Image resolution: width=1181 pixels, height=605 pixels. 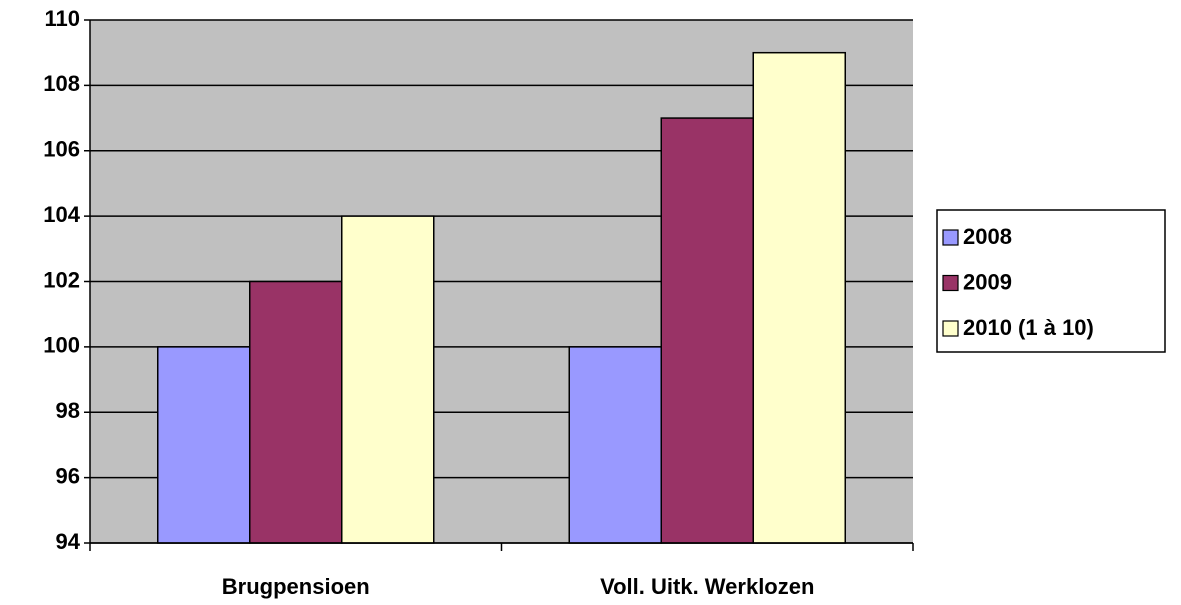 I want to click on y-tick-label: 100, so click(x=61, y=345).